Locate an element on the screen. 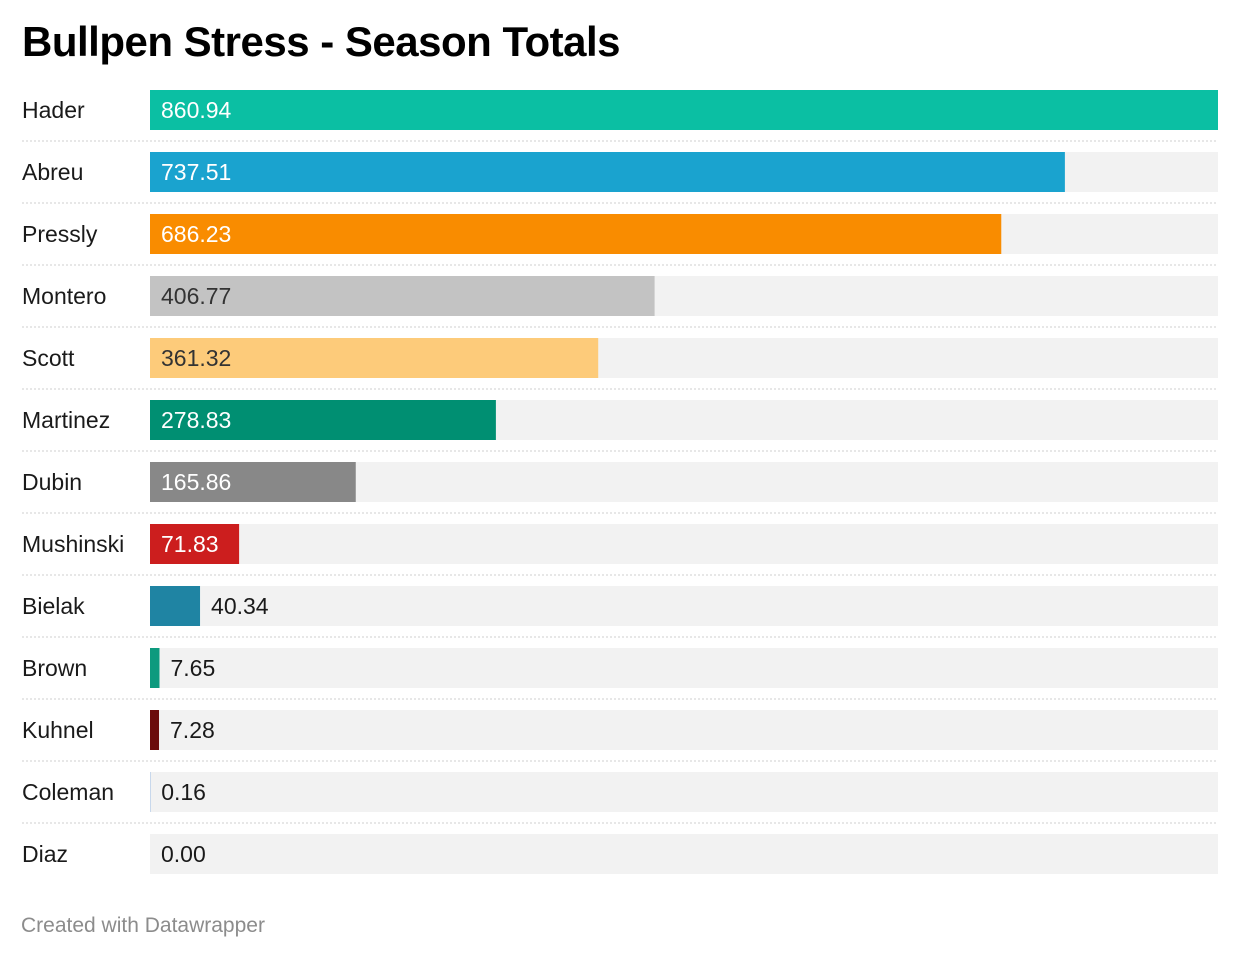 The image size is (1240, 960). category-label: Montero is located at coordinates (64, 296).